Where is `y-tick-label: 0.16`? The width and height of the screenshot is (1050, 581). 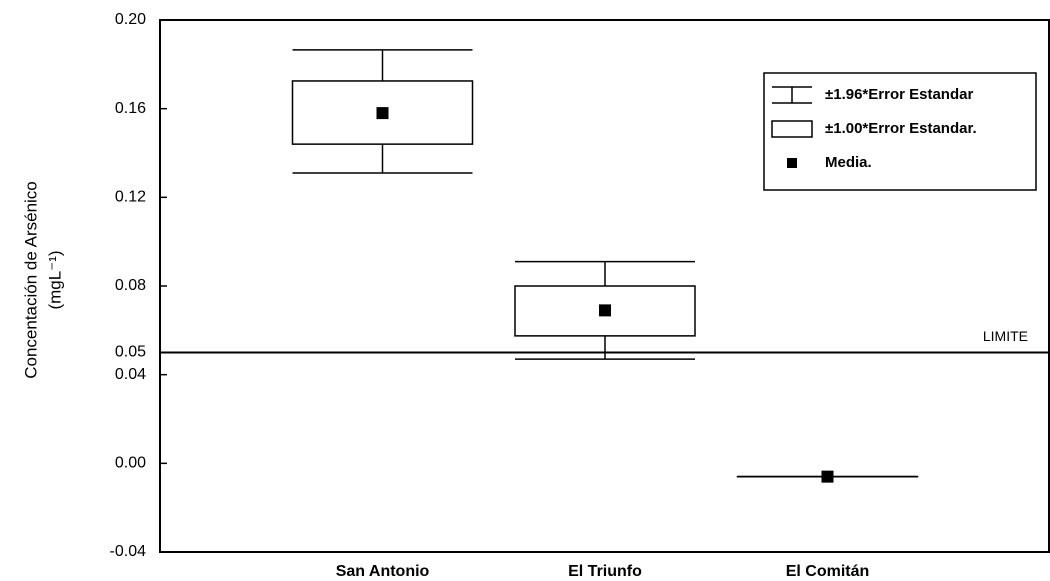 y-tick-label: 0.16 is located at coordinates (130, 108).